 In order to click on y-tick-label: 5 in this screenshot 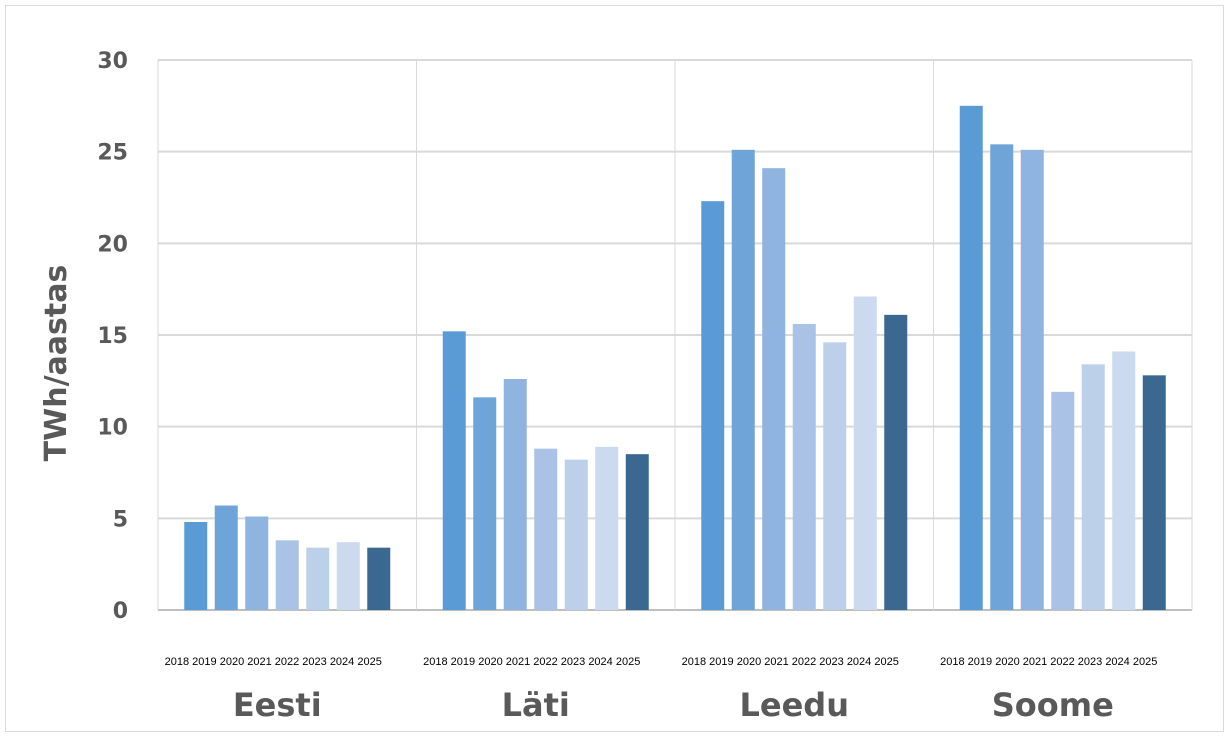, I will do `click(120, 519)`.